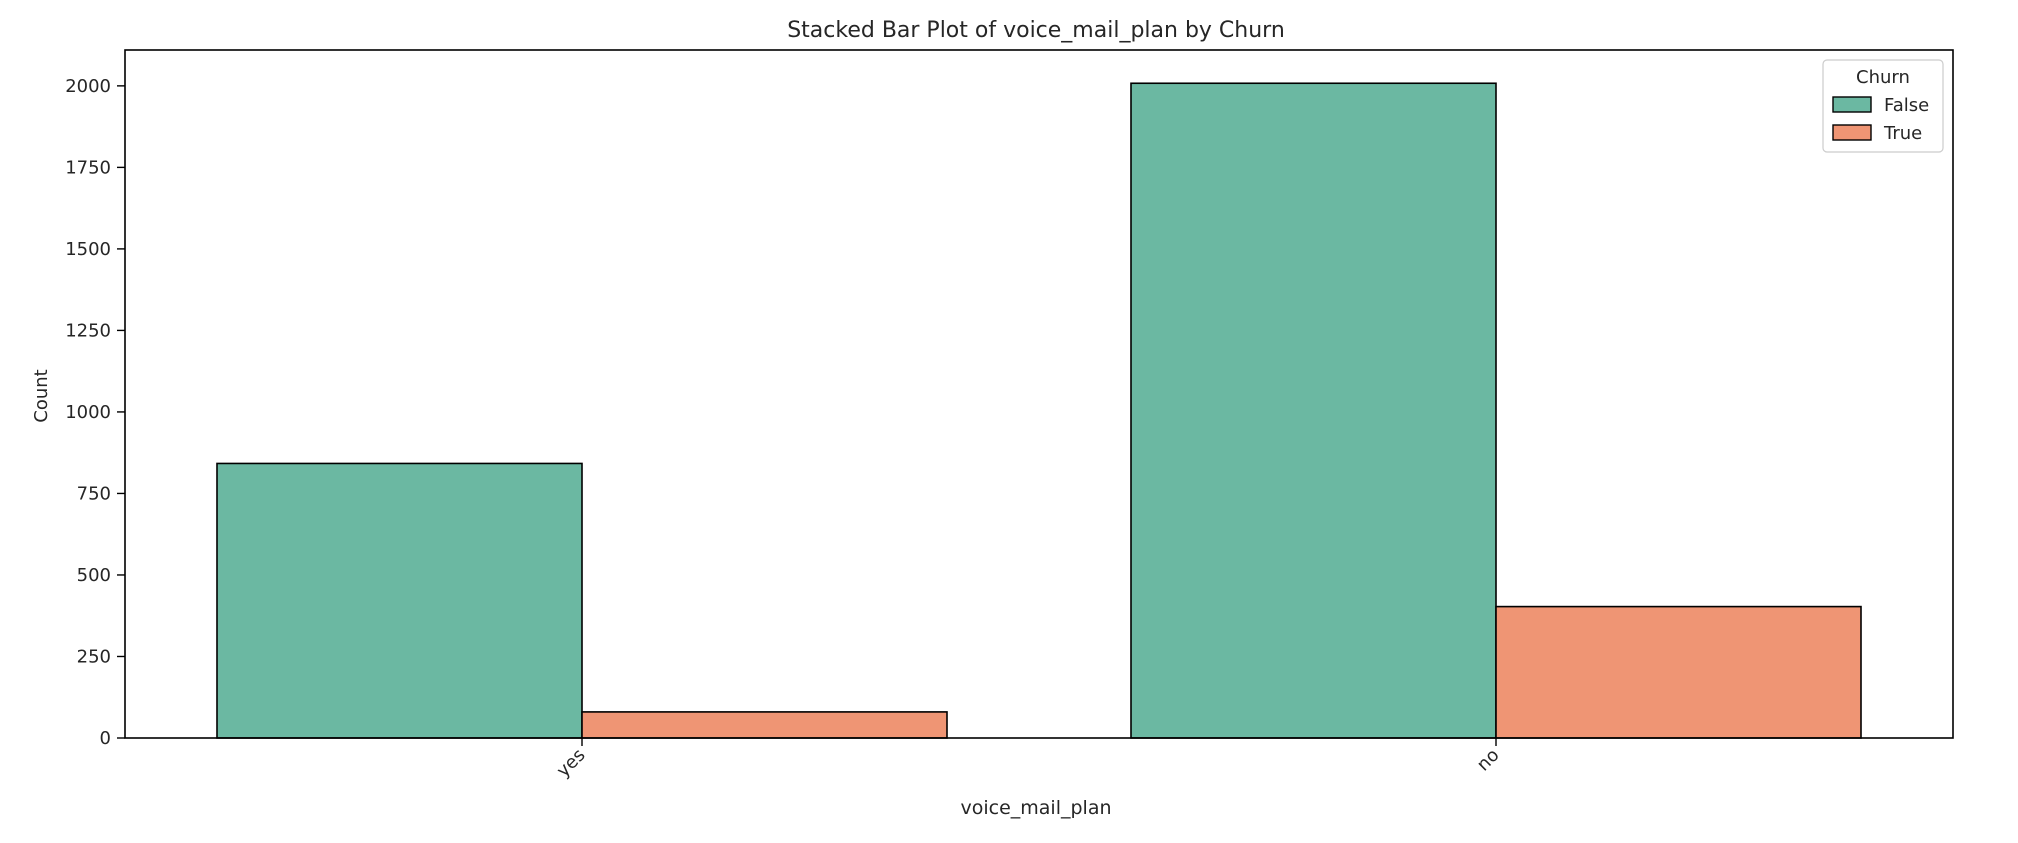 This screenshot has width=2018, height=843. Describe the element at coordinates (41, 395) in the screenshot. I see `y-axis-label: Count` at that location.